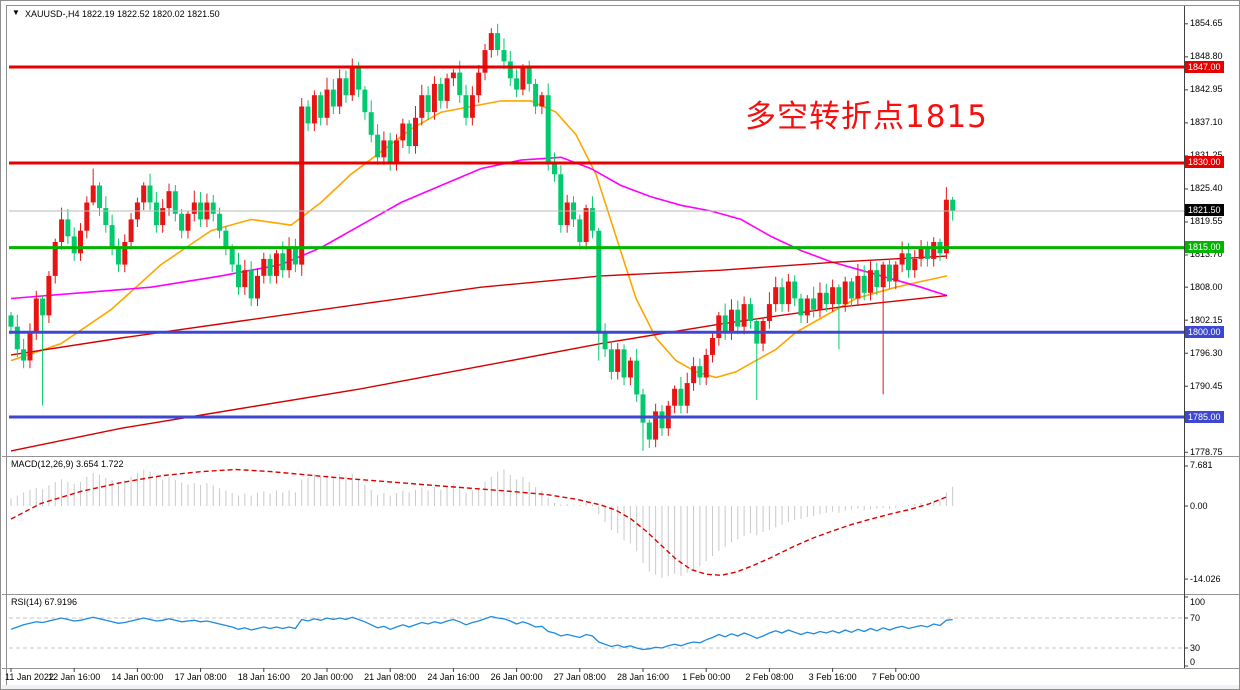  I want to click on time-axis-label: 24 Jan 16:00, so click(453, 677).